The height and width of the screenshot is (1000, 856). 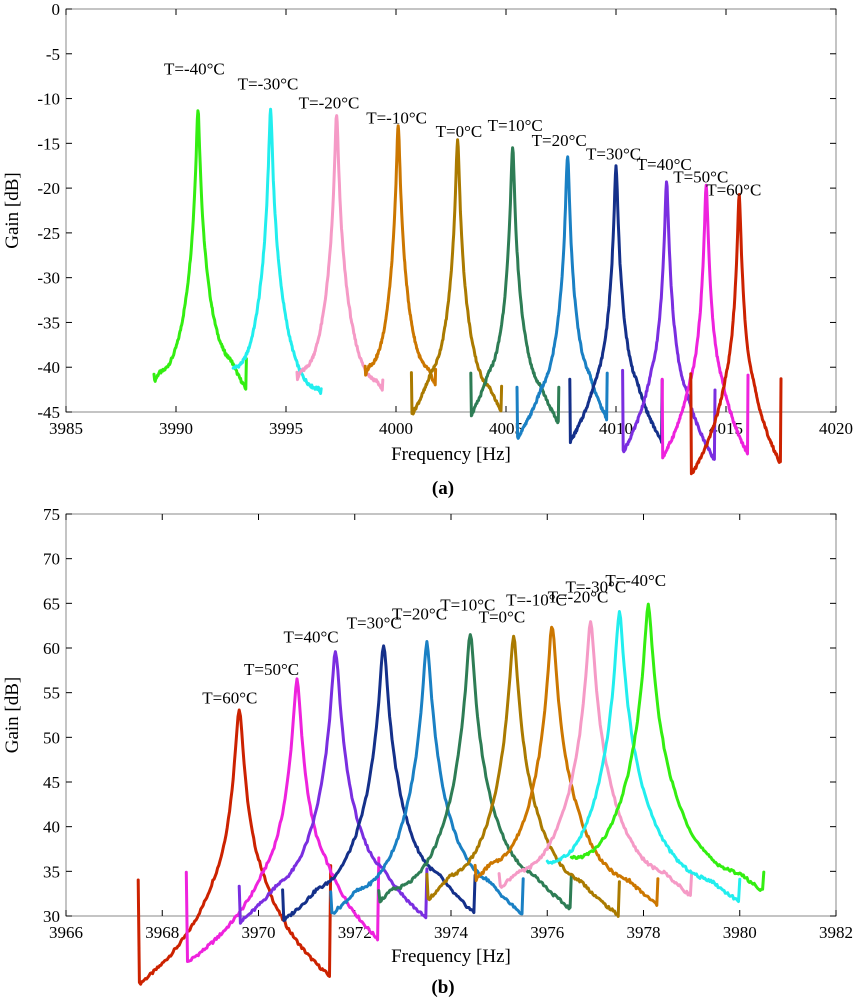 I want to click on x-tick-label: 4010, so click(x=616, y=428).